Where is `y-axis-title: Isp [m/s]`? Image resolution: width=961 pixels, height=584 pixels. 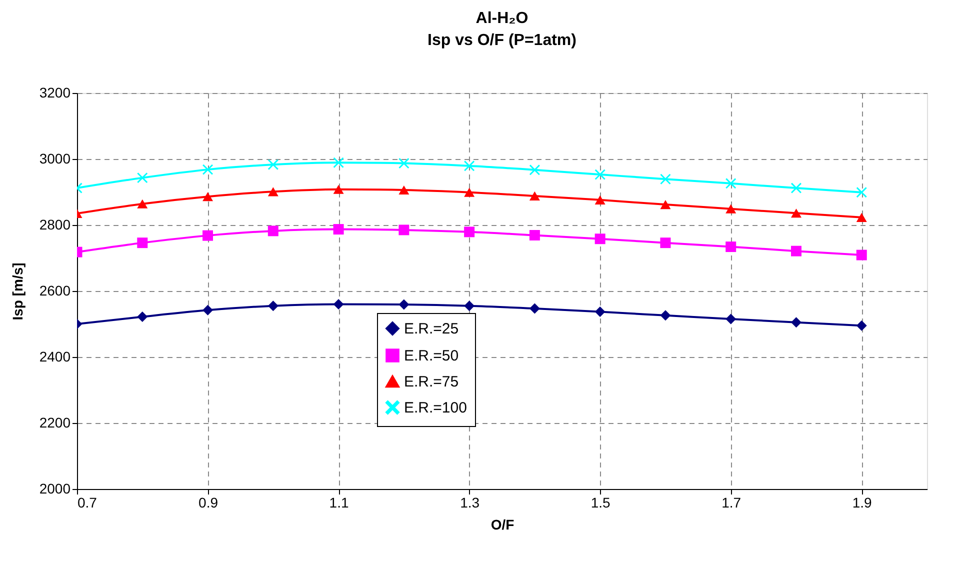
y-axis-title: Isp [m/s] is located at coordinates (17, 291).